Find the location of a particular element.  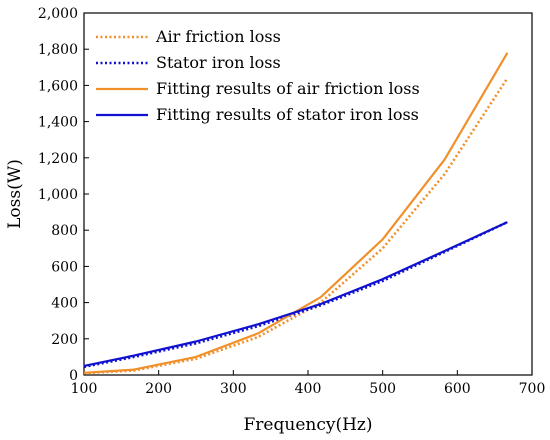

y-tick-label: 800 is located at coordinates (64, 231).